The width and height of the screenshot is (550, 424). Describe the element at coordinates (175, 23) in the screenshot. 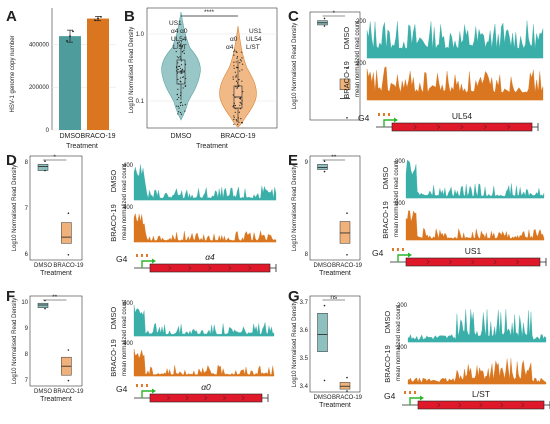

I see `panel-b-dmso-label-us1: US1` at that location.